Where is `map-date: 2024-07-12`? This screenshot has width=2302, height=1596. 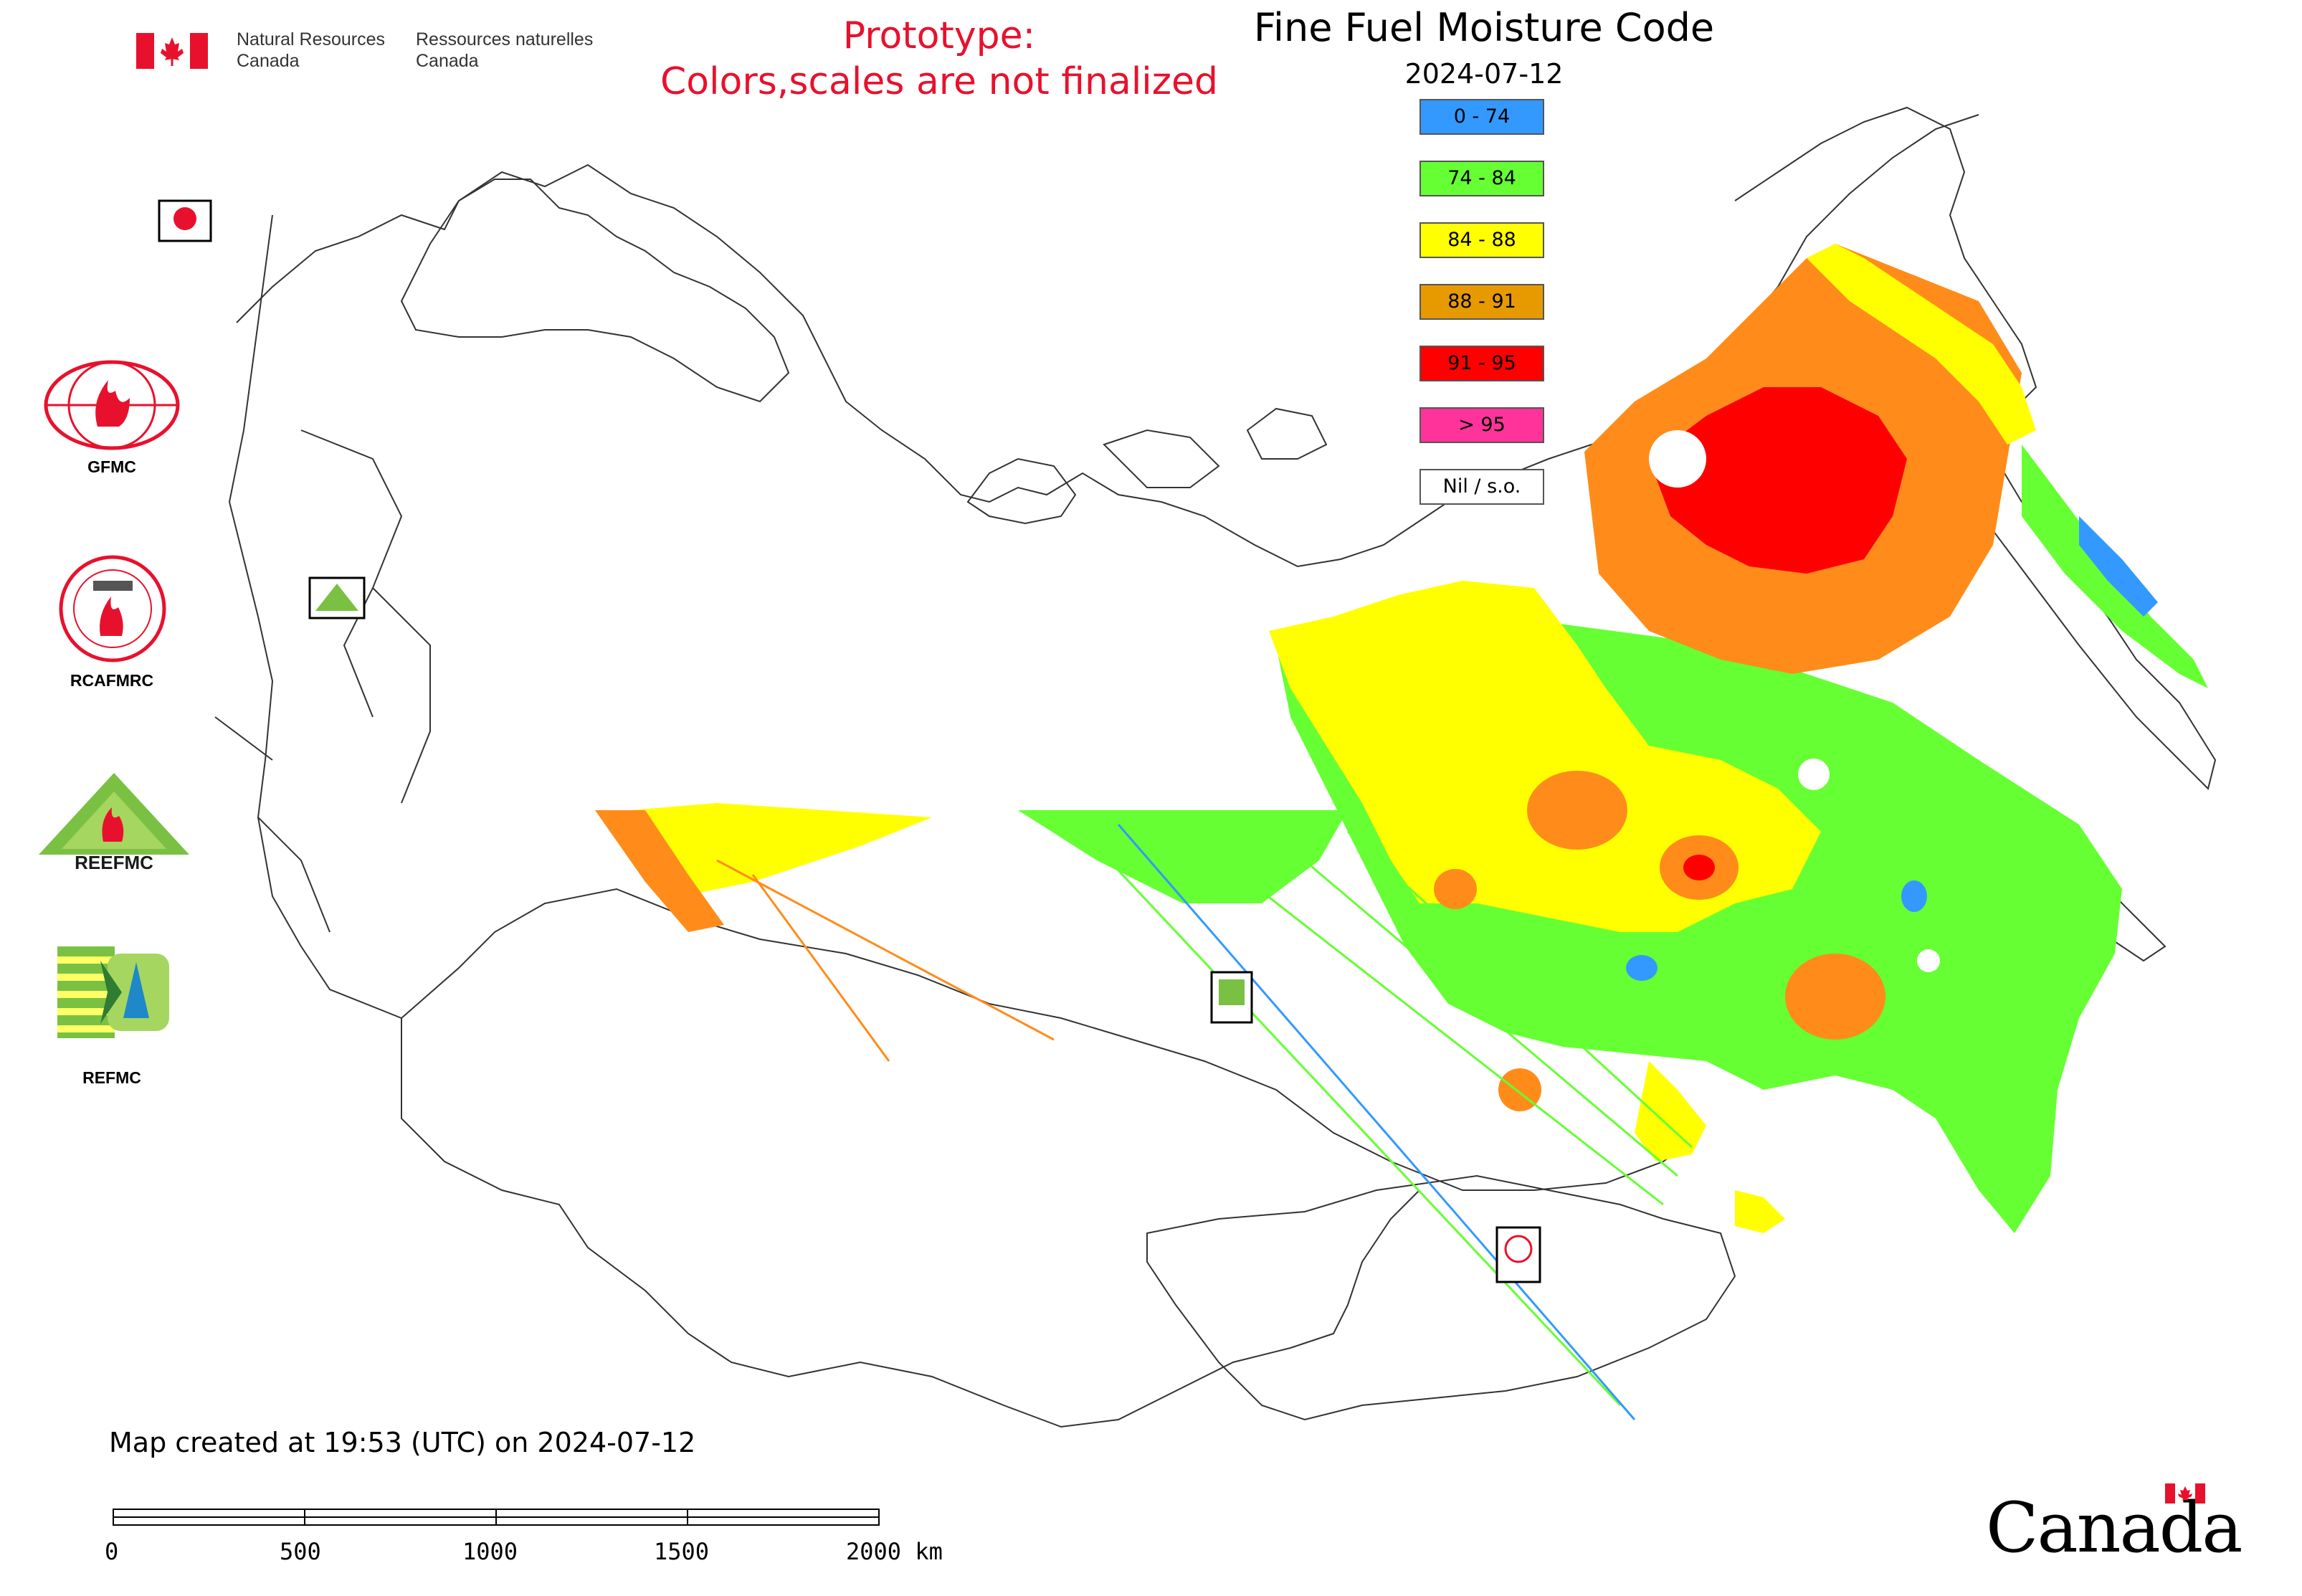 map-date: 2024-07-12 is located at coordinates (1484, 74).